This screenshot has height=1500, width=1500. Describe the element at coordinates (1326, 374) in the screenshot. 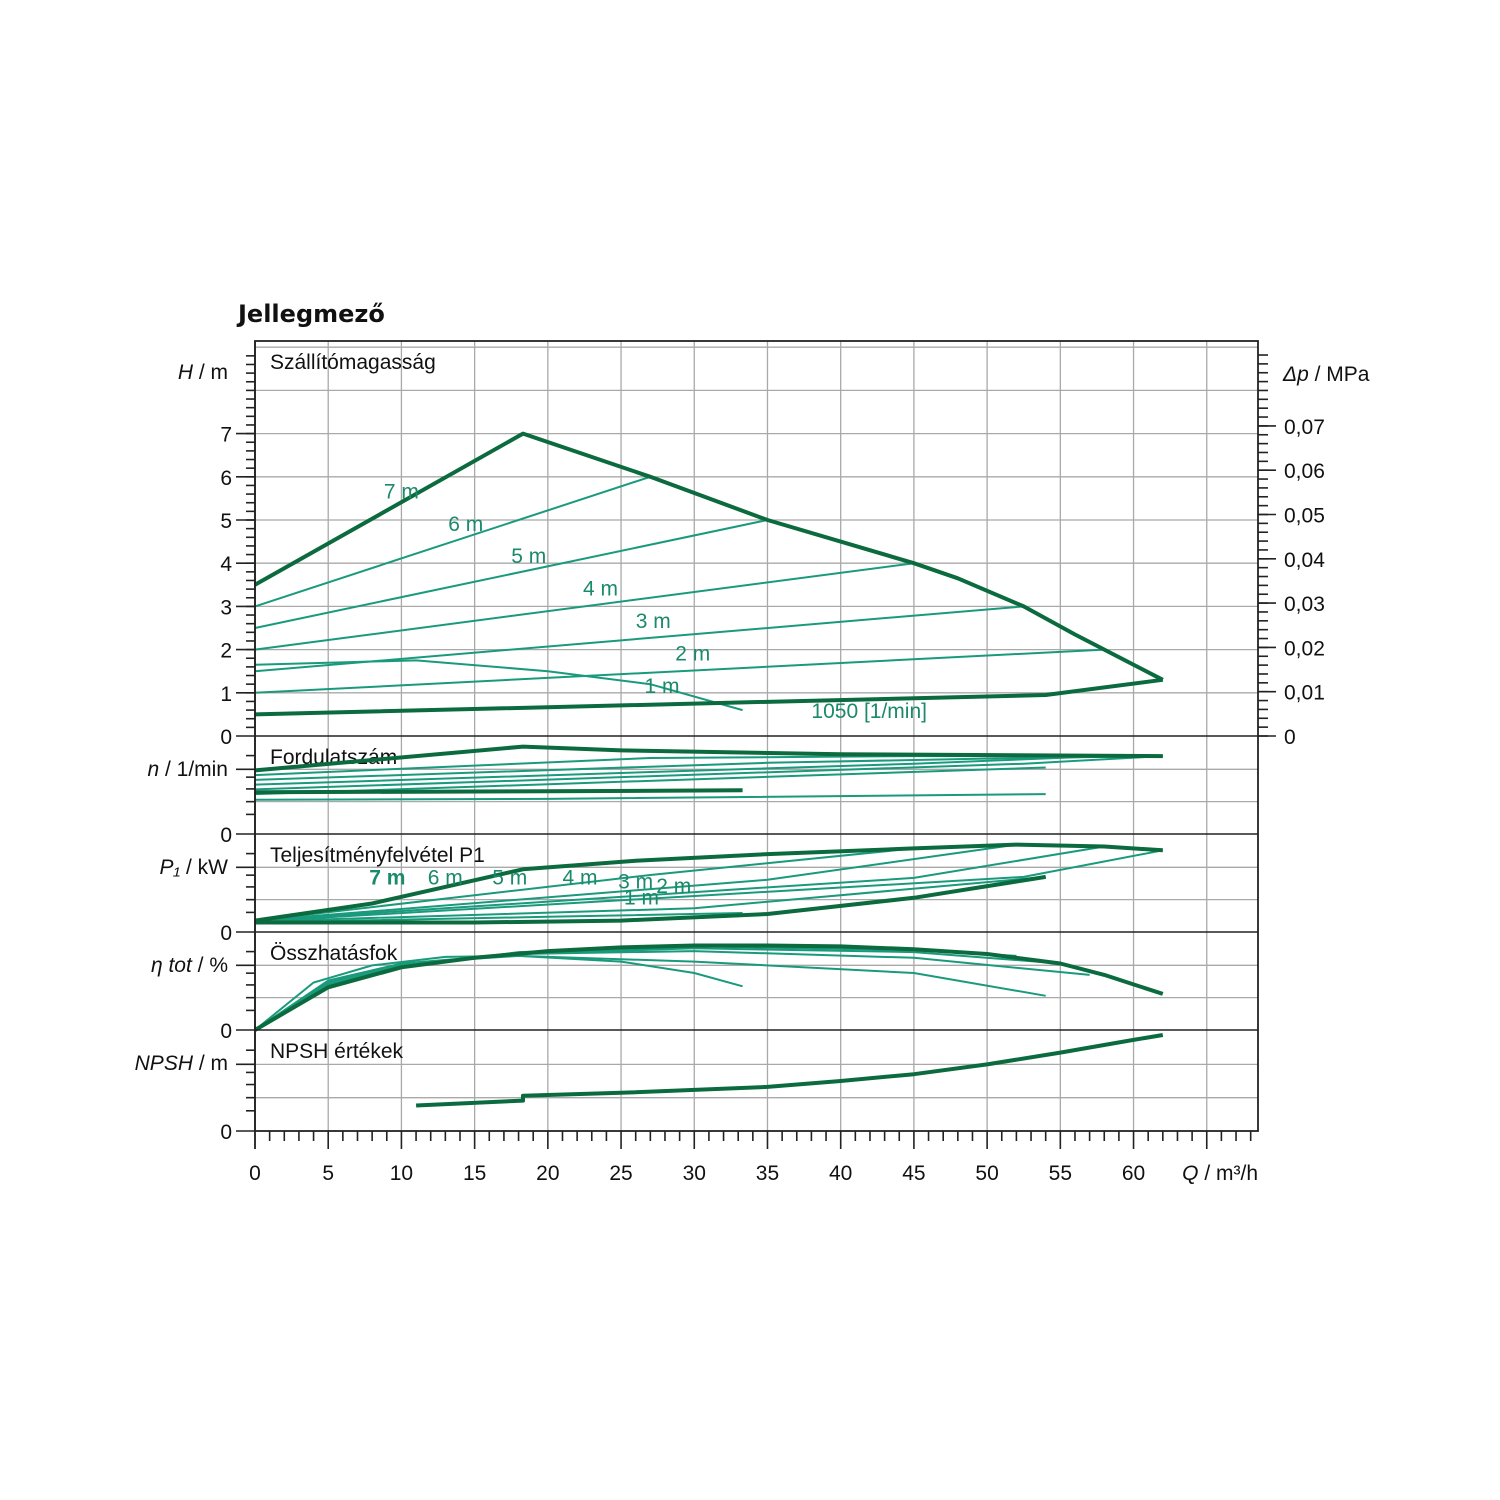

I see `right-axis-label: Δp / MPa` at that location.